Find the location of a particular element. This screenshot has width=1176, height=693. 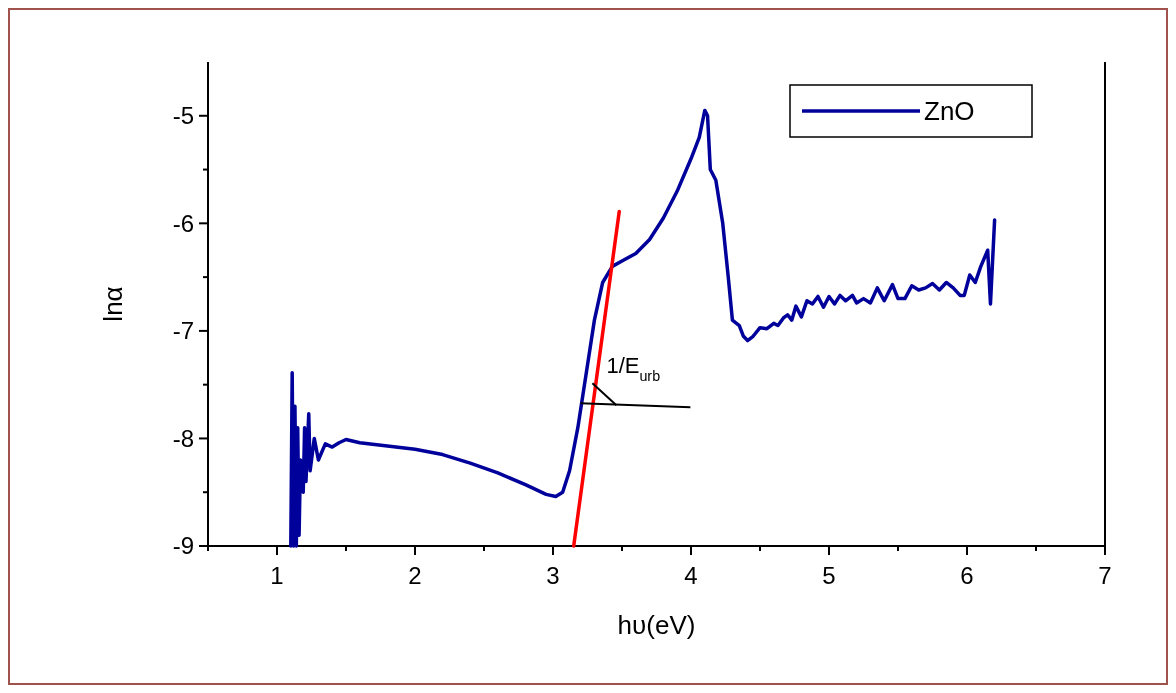

x-tick-label: 6 is located at coordinates (967, 575).